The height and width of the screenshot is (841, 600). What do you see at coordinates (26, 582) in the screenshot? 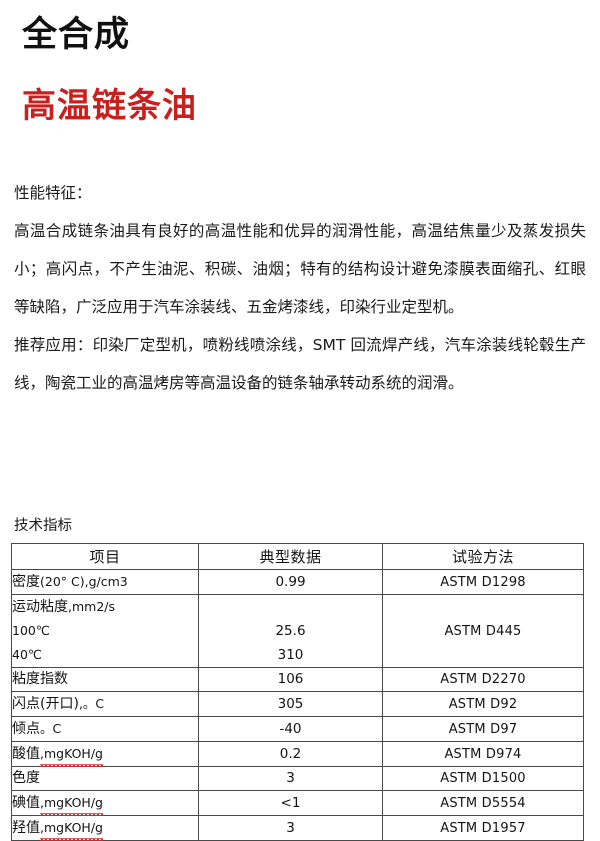
I see `spec-item-name: 密度` at bounding box center [26, 582].